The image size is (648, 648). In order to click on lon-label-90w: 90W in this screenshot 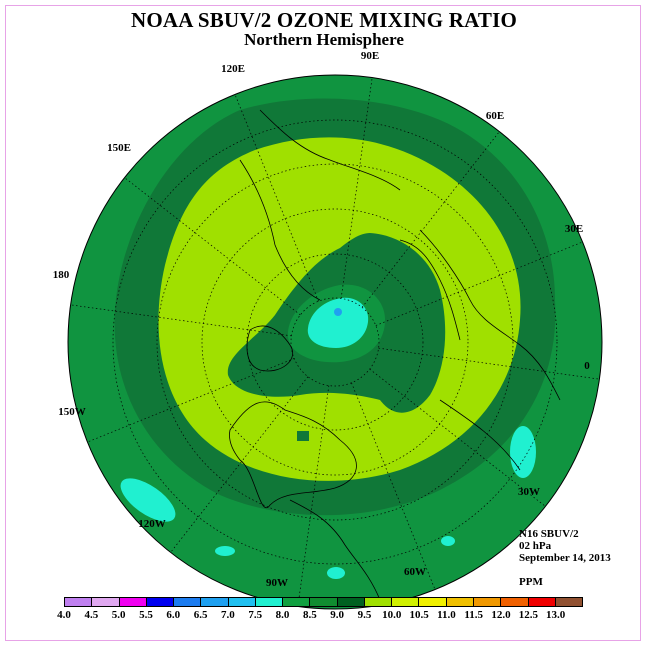, I will do `click(277, 583)`.